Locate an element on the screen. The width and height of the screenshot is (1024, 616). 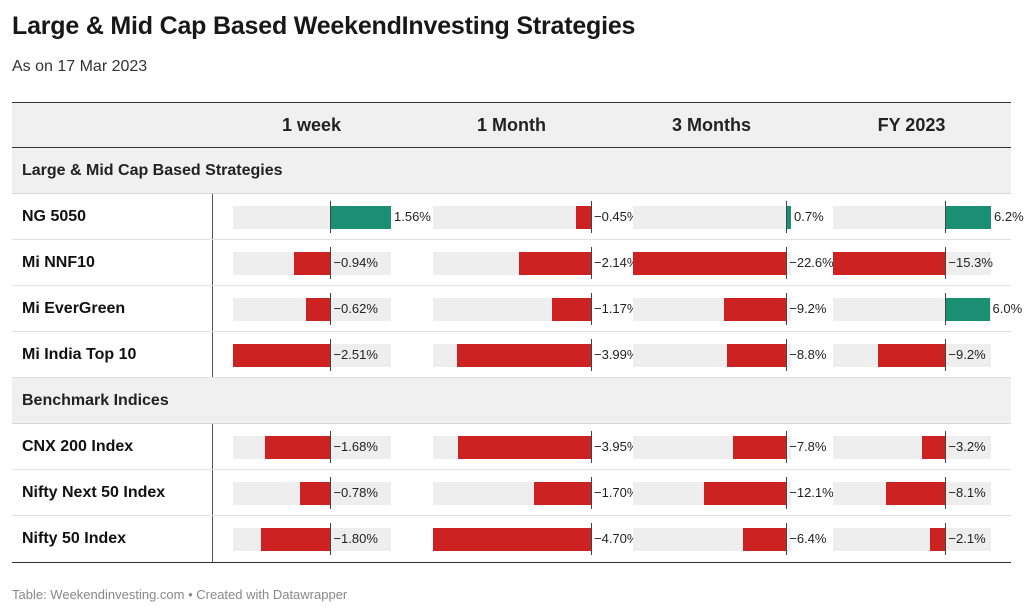
value-cell: −2.14% is located at coordinates (525, 263).